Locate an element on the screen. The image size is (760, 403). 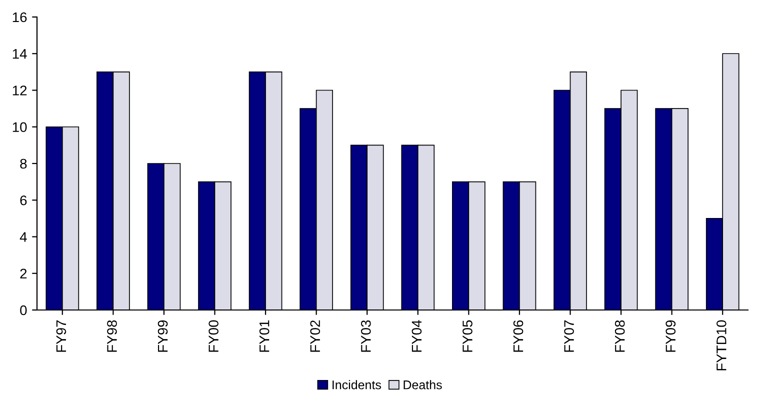
x-tick-label: FY05 is located at coordinates (467, 336).